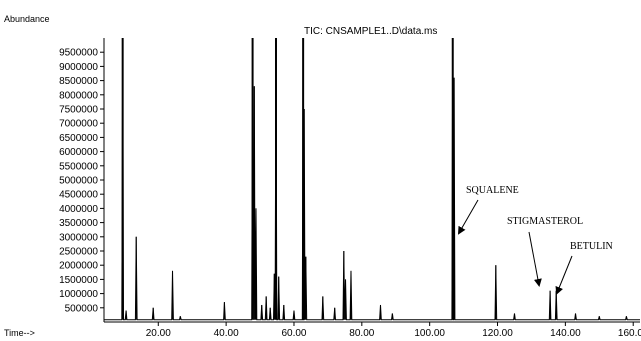 This screenshot has width=641, height=341. What do you see at coordinates (545, 221) in the screenshot?
I see `annotation-label: STIGMASTEROL` at bounding box center [545, 221].